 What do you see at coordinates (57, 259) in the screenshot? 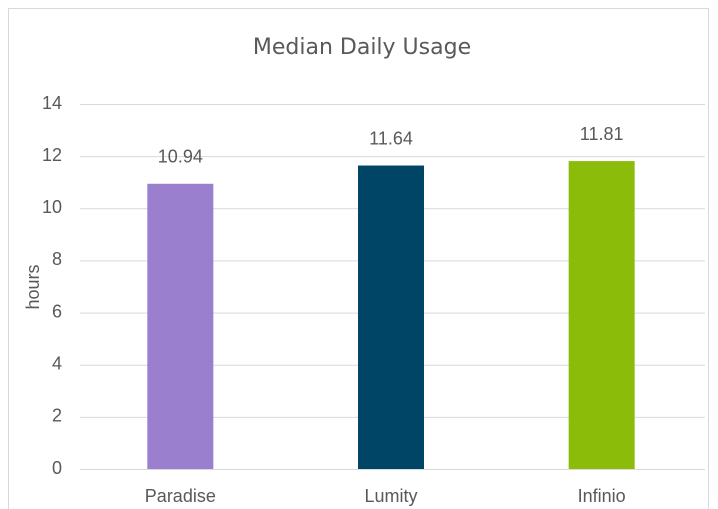
I see `y-tick-label: 8` at bounding box center [57, 259].